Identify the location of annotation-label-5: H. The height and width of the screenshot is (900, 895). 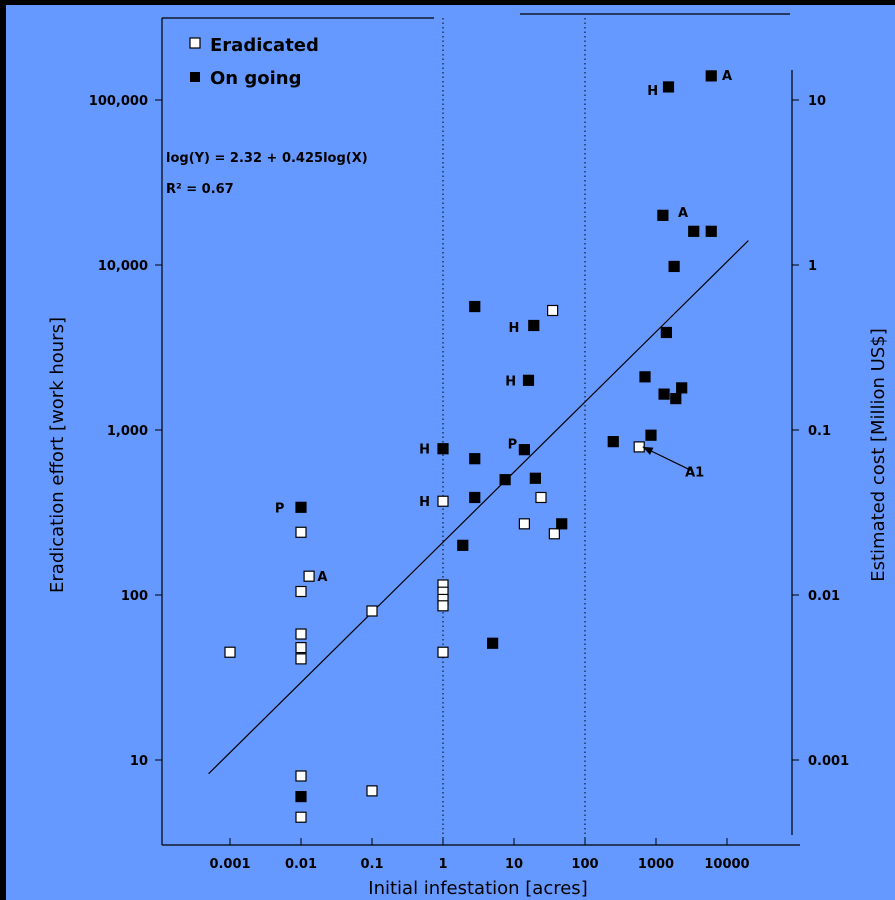
(514, 328).